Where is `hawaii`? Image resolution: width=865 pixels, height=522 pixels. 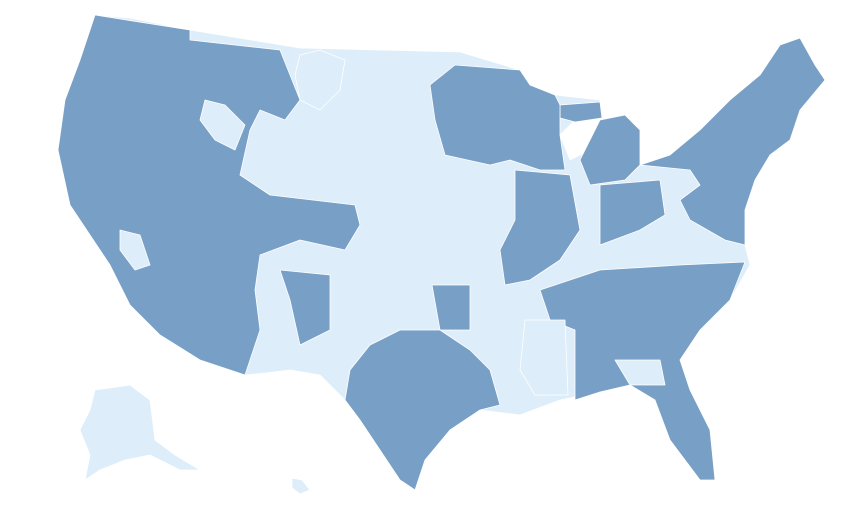
hawaii is located at coordinates (301, 486).